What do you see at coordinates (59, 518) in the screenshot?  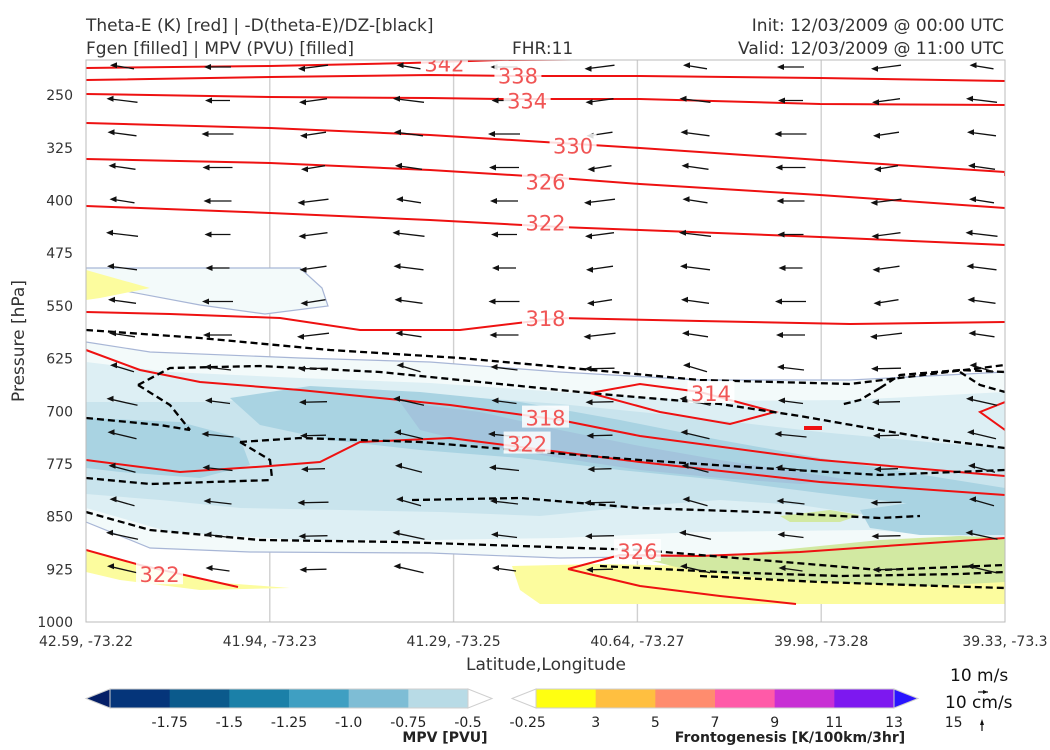 I see `y-tick-label: 850` at bounding box center [59, 518].